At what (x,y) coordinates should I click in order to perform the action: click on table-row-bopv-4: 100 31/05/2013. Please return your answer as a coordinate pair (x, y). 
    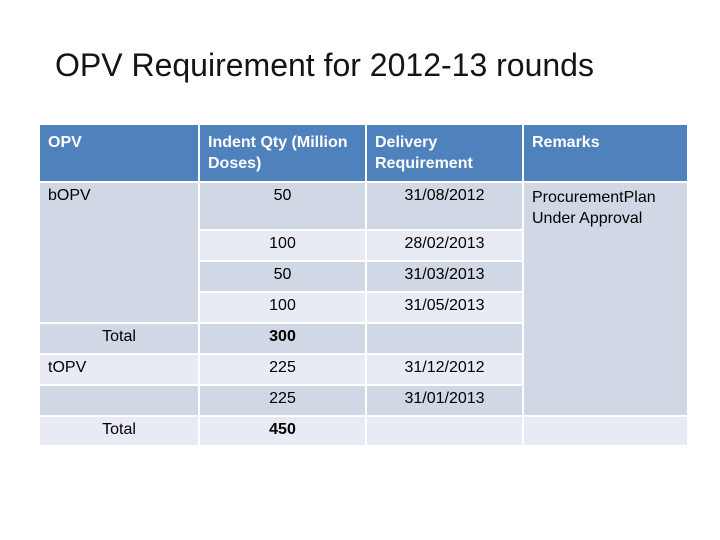
    Looking at the image, I should click on (363, 307).